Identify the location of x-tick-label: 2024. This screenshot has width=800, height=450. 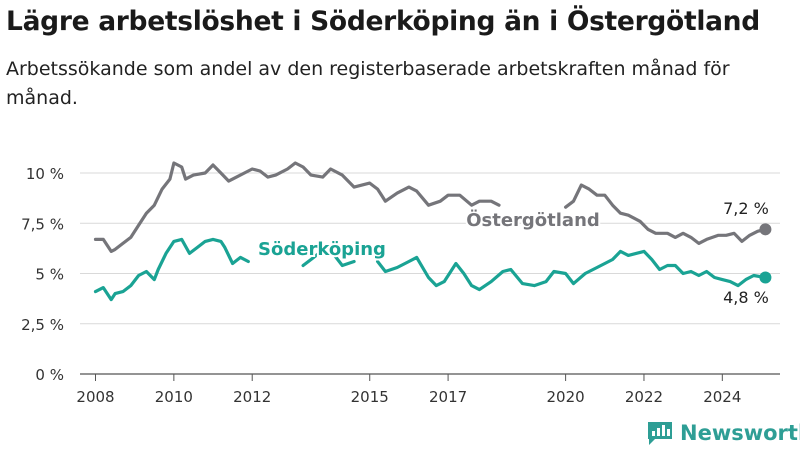
(722, 397).